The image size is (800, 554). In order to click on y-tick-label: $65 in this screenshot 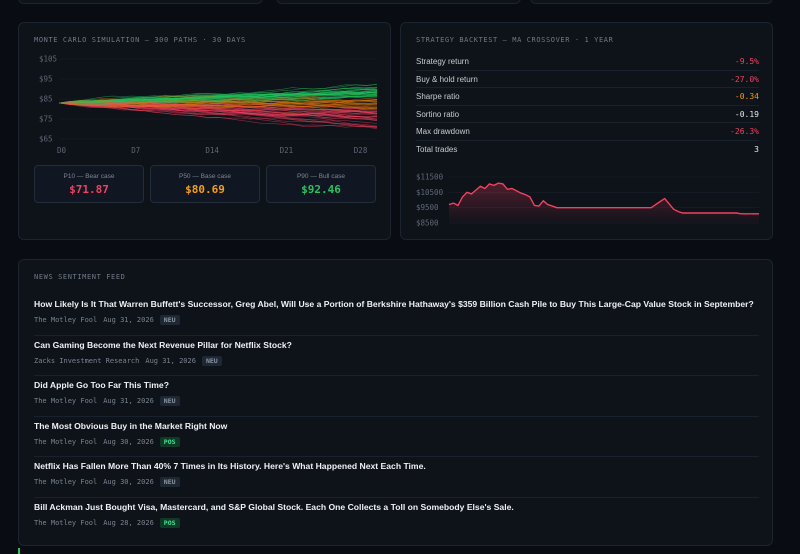, I will do `click(46, 139)`.